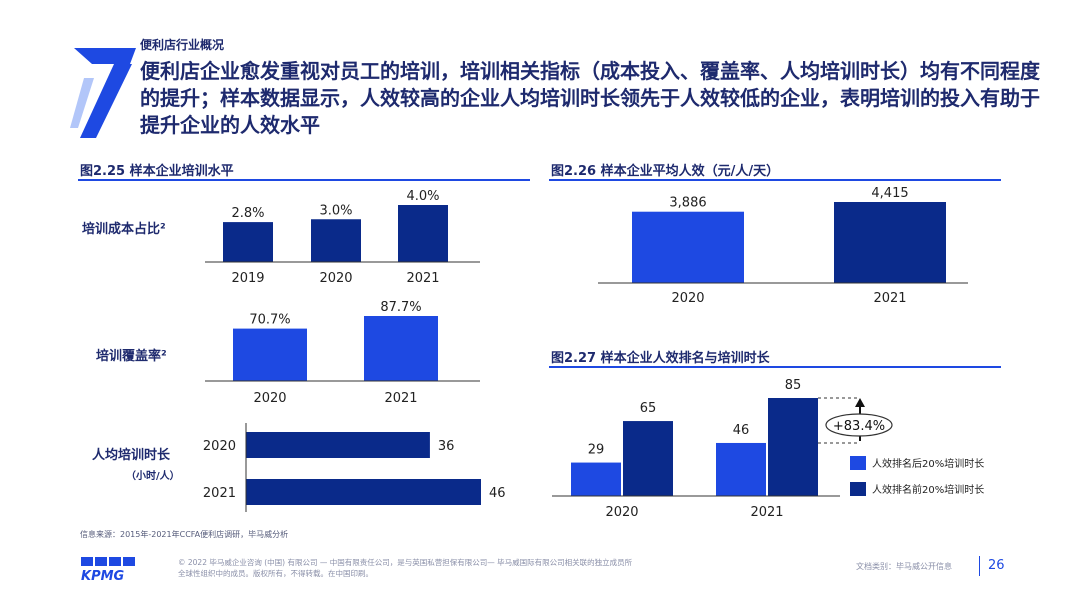 Image resolution: width=1080 pixels, height=608 pixels. Describe the element at coordinates (928, 489) in the screenshot. I see `legend-label-2: 人效排名前20%培训时长` at that location.